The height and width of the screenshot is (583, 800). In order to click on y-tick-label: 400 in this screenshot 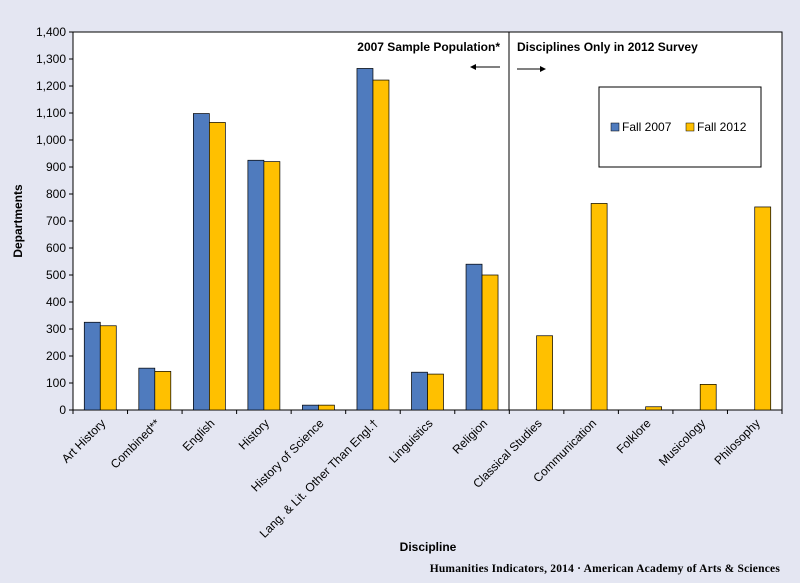, I will do `click(56, 302)`.